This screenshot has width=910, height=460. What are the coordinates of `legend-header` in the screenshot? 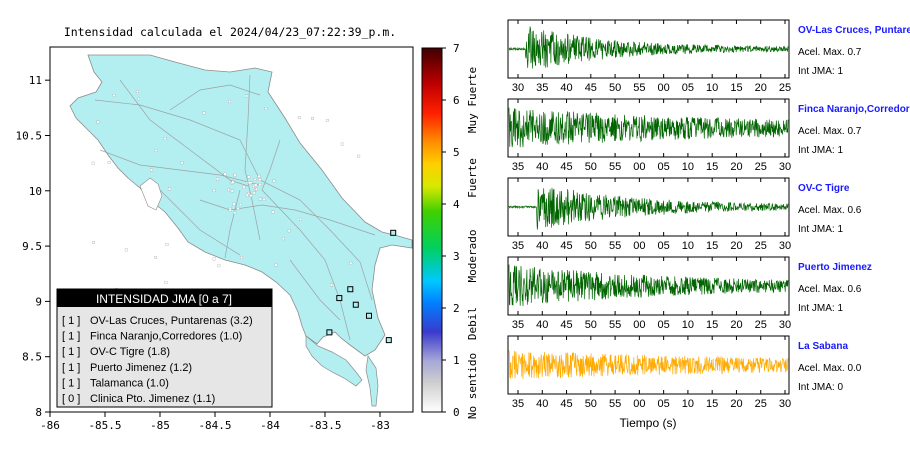 It's located at (164, 298).